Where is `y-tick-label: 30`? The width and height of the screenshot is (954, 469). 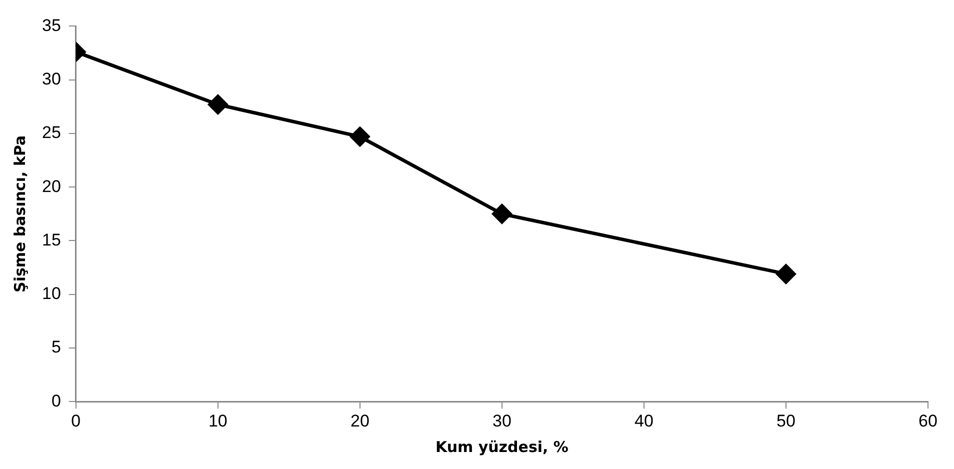
y-tick-label: 30 is located at coordinates (51, 79).